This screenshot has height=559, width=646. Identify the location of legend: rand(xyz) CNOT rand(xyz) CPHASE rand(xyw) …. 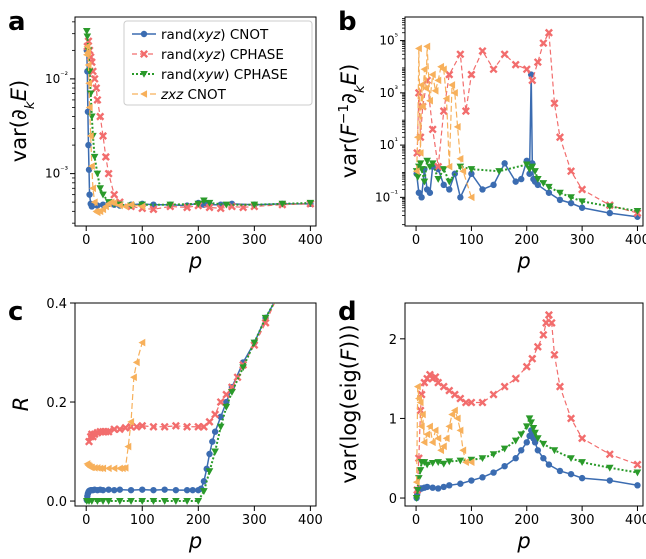
(218, 63).